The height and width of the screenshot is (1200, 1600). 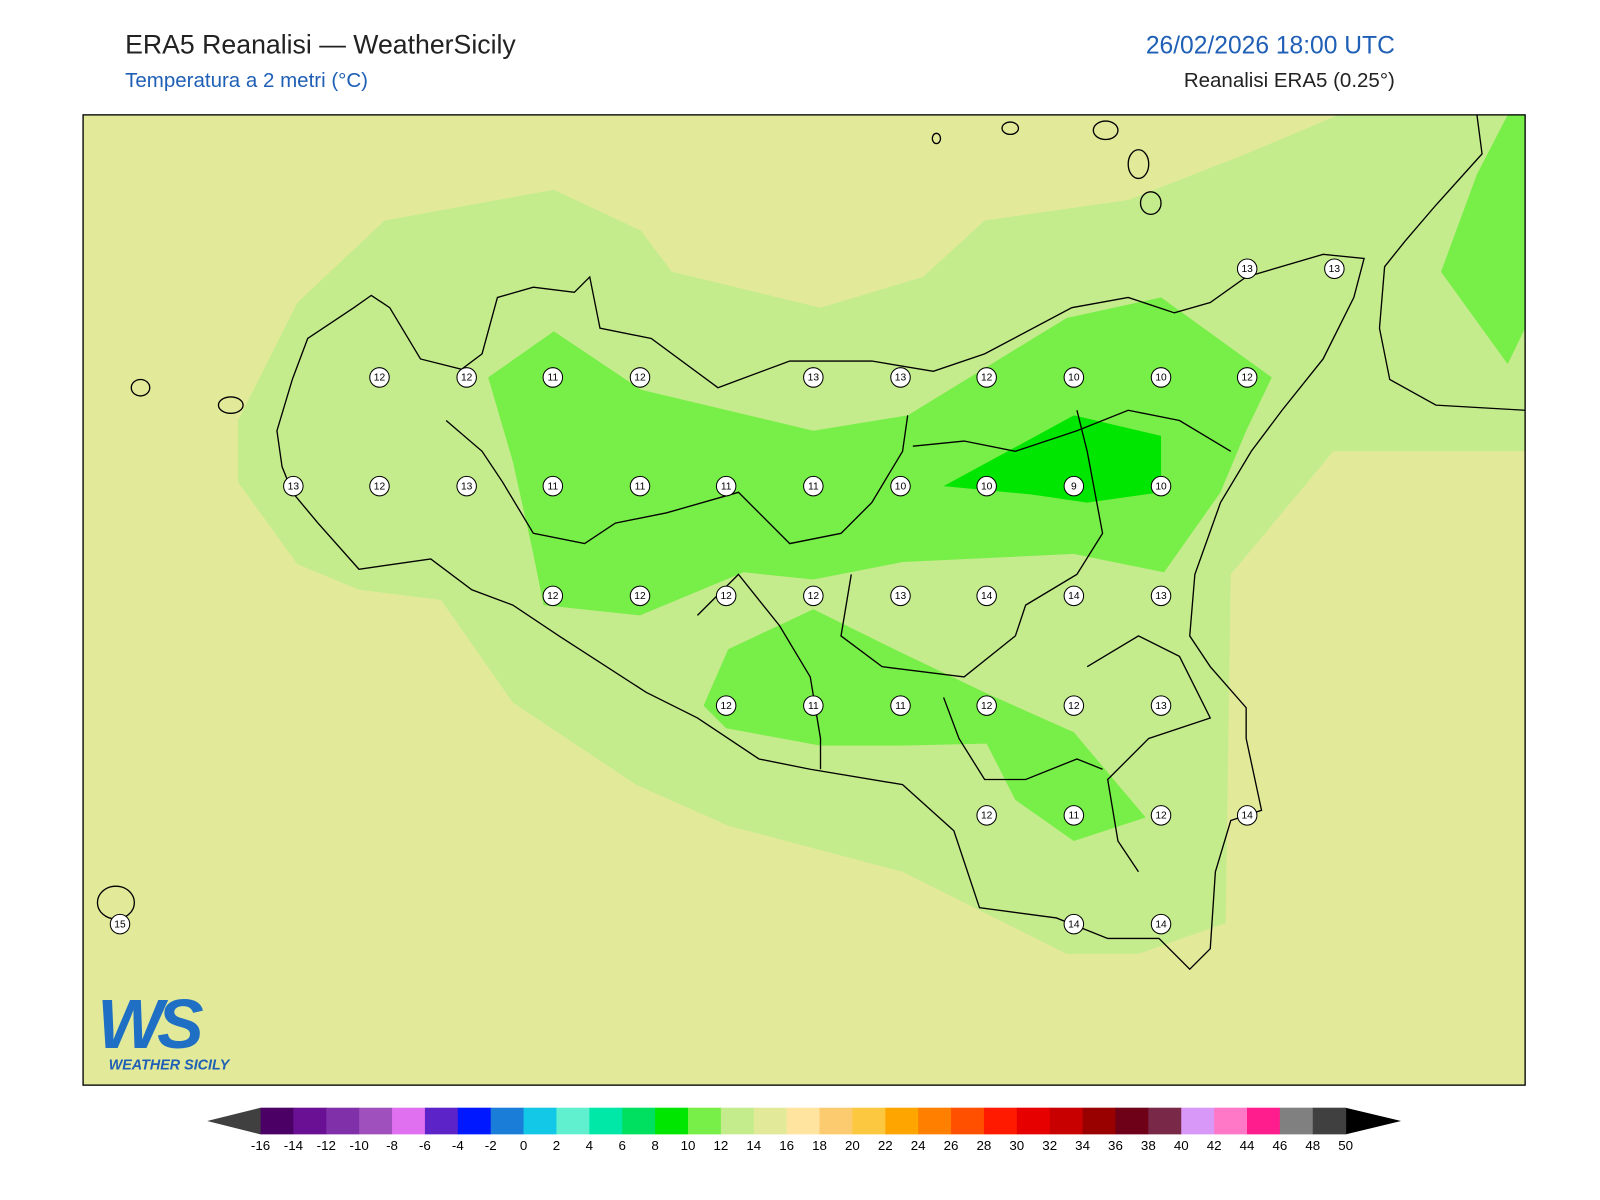 What do you see at coordinates (294, 1145) in the screenshot?
I see `colorbar-tick-label: -14` at bounding box center [294, 1145].